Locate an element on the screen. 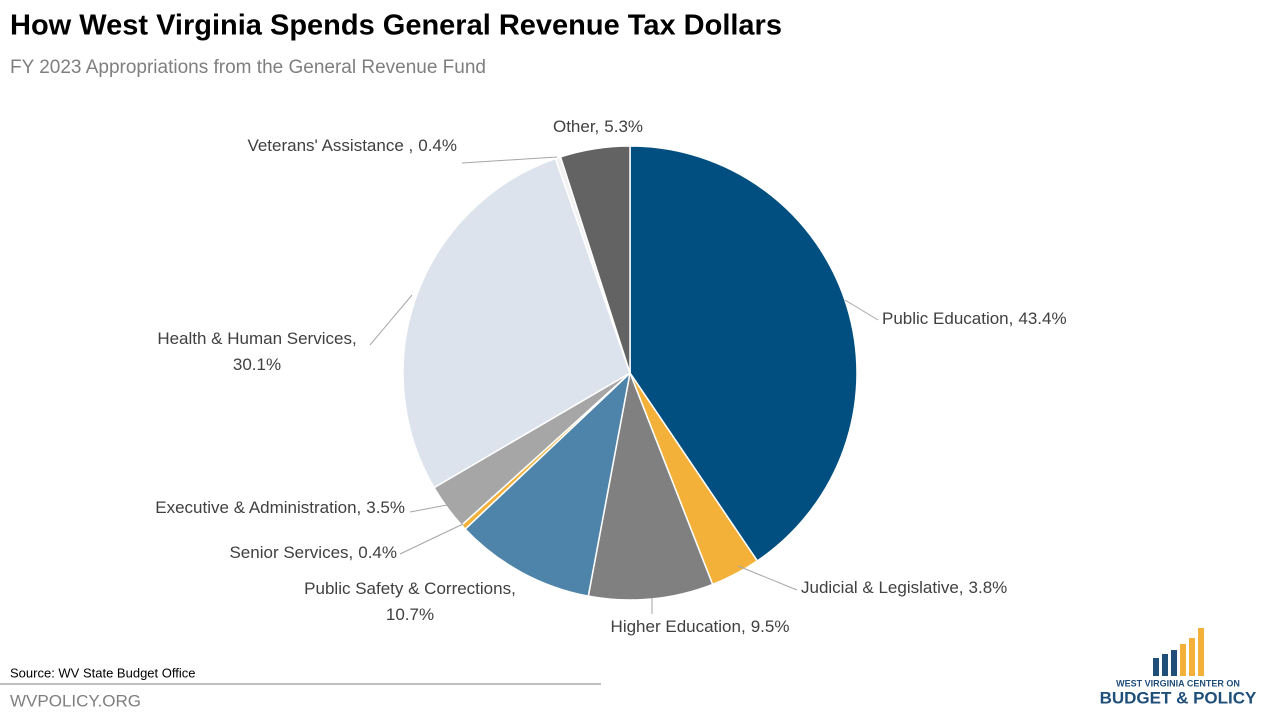  label-value: 9.5% is located at coordinates (770, 626).